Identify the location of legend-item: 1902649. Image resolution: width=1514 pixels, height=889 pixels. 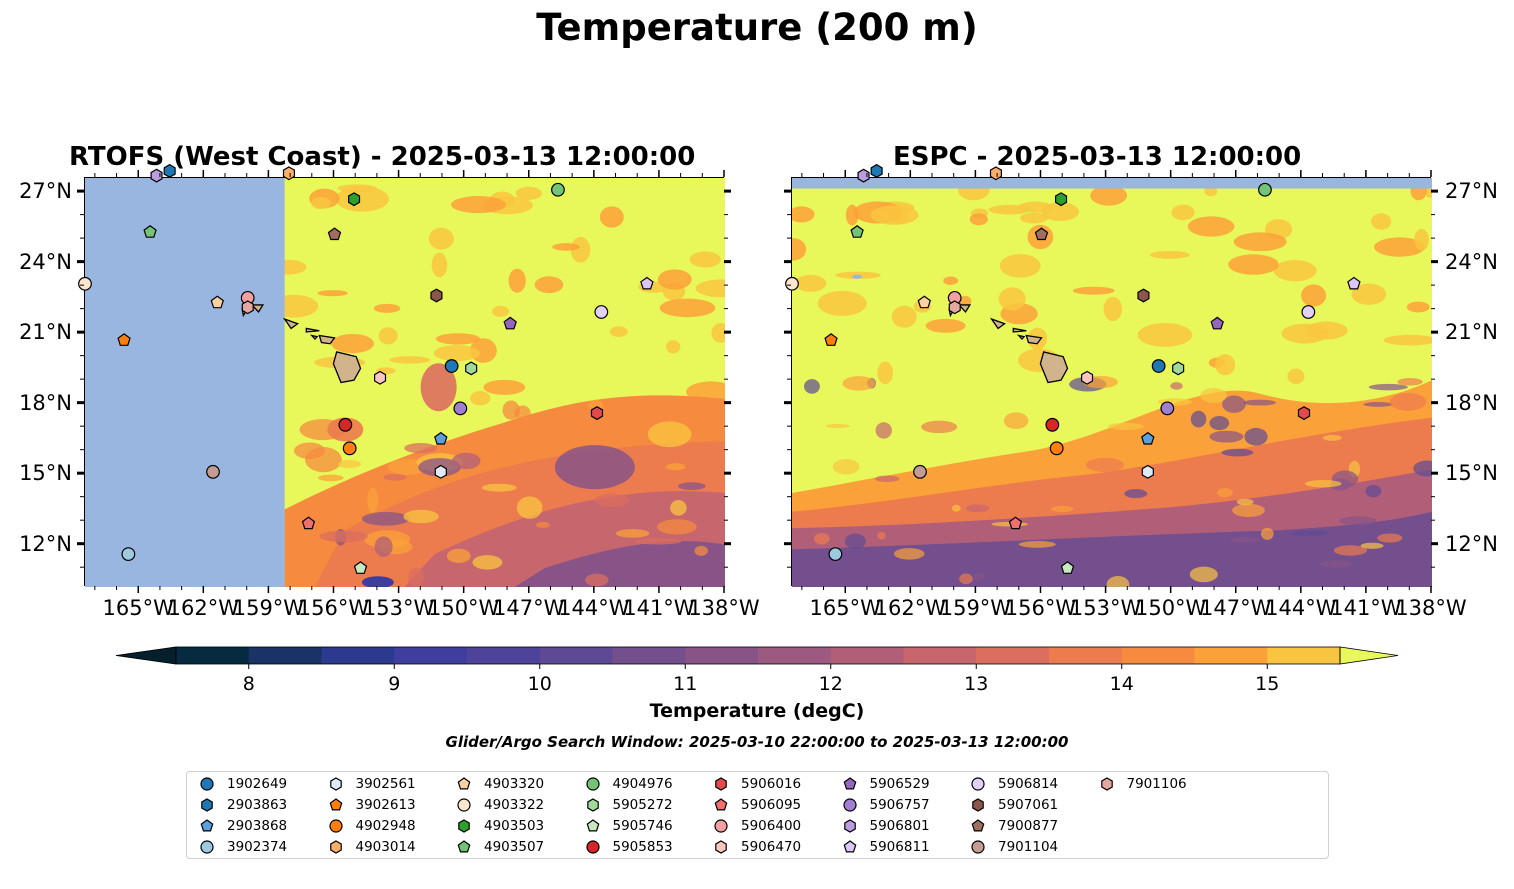
(242, 784).